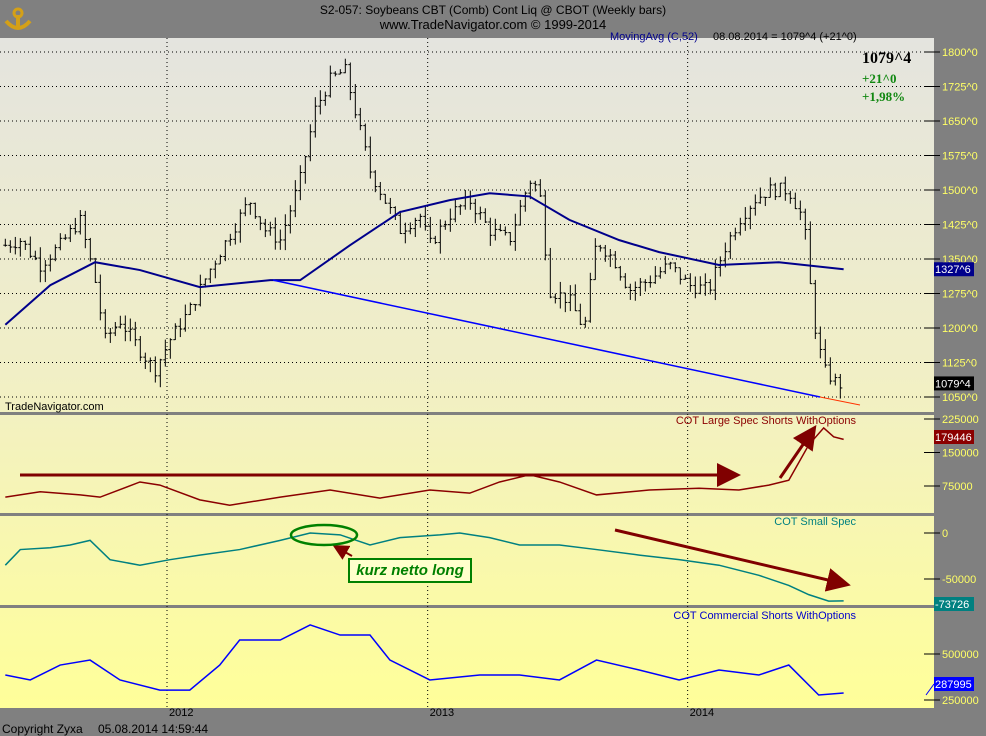  I want to click on ma-last-value-bg, so click(954, 269).